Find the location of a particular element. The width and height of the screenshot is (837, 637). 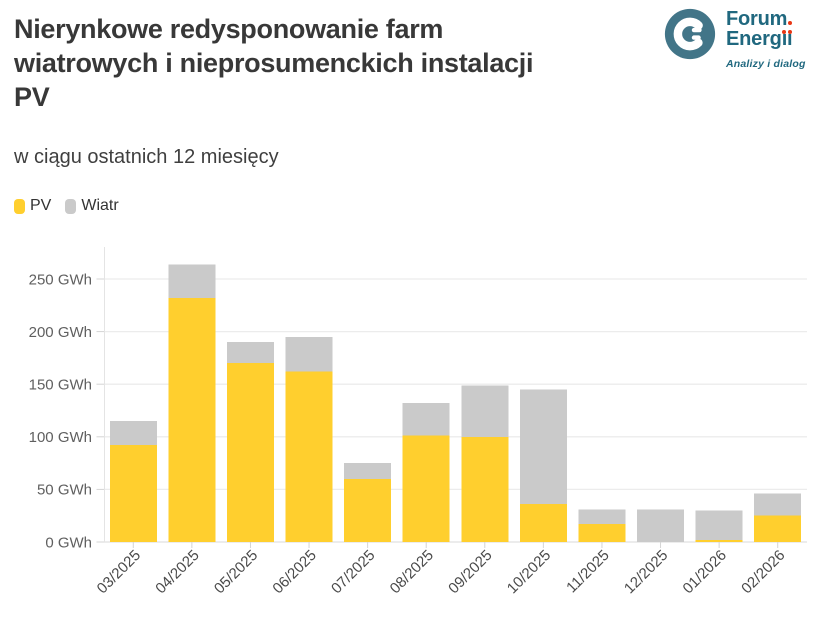

legend-swatch-pv is located at coordinates (19, 206).